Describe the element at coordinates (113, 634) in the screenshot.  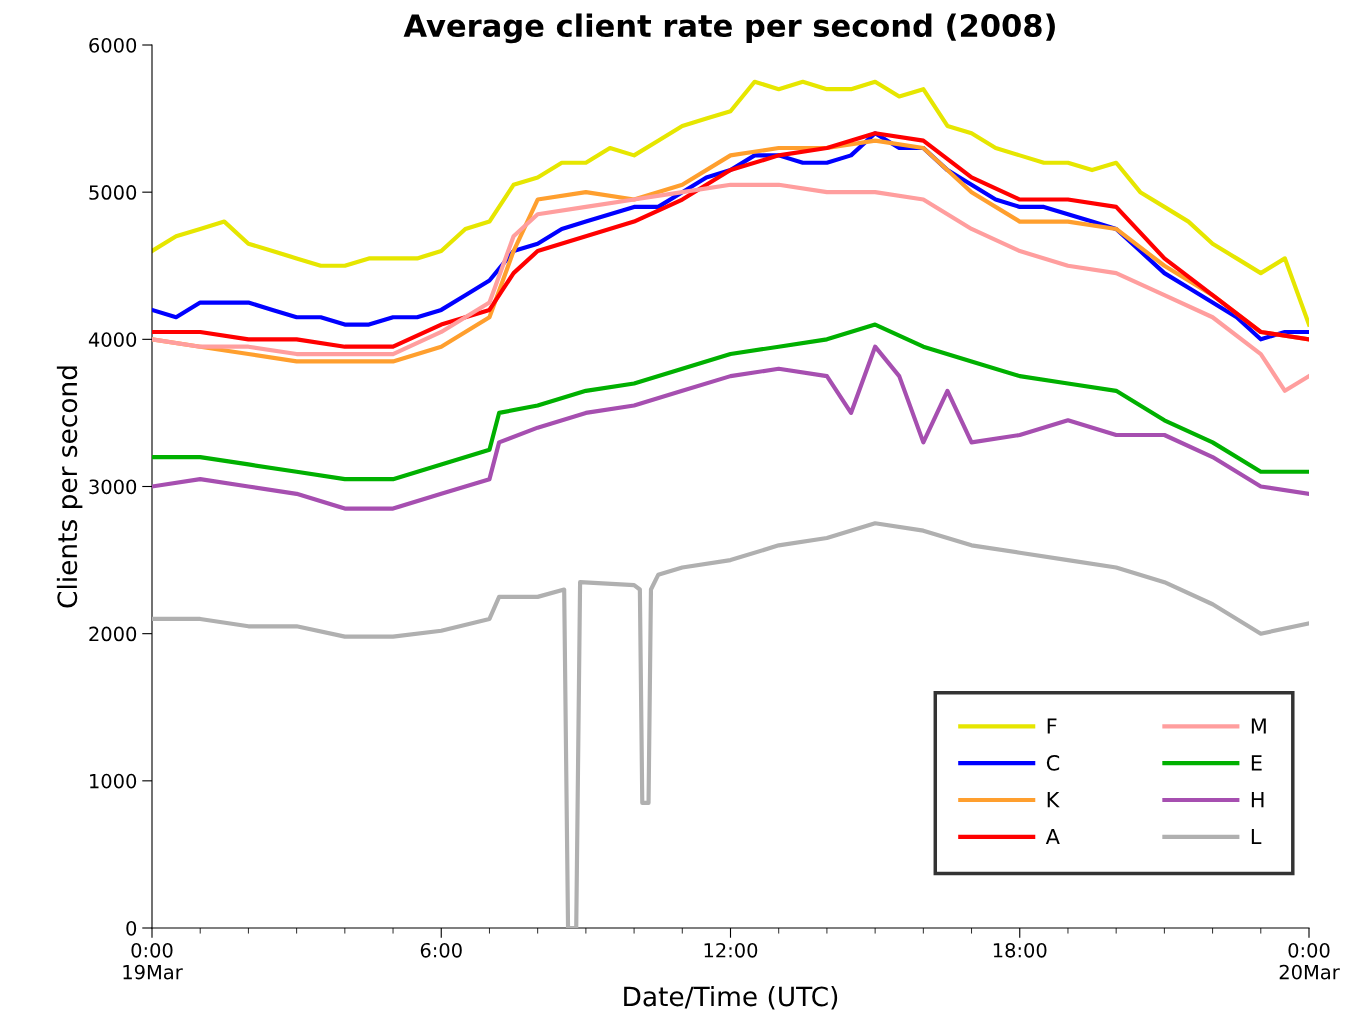
I see `y-tick-label: 2000` at that location.